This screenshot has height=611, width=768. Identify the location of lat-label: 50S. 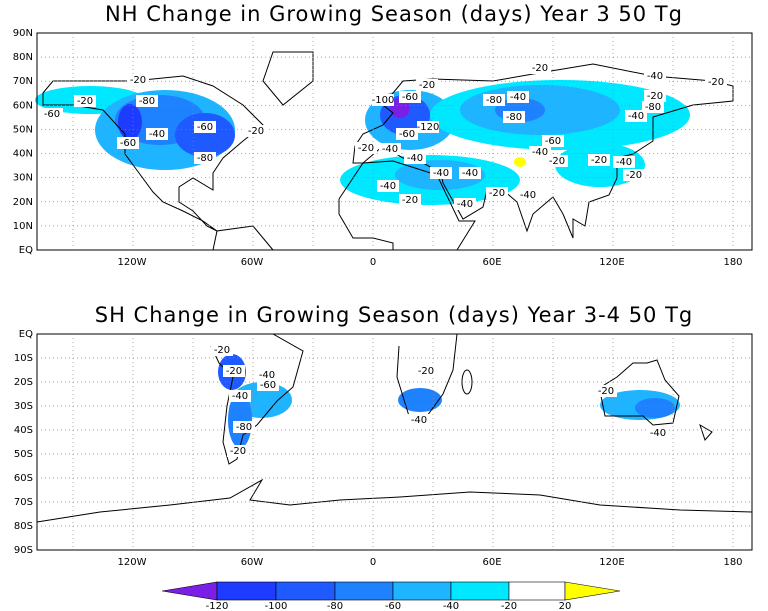
(23, 454).